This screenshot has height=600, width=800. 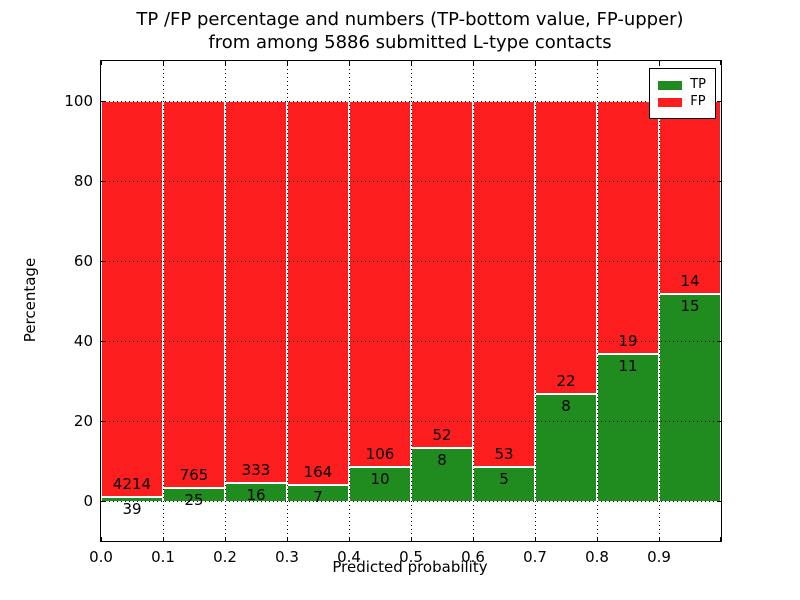 I want to click on y-tick-label: 60, so click(x=83, y=261).